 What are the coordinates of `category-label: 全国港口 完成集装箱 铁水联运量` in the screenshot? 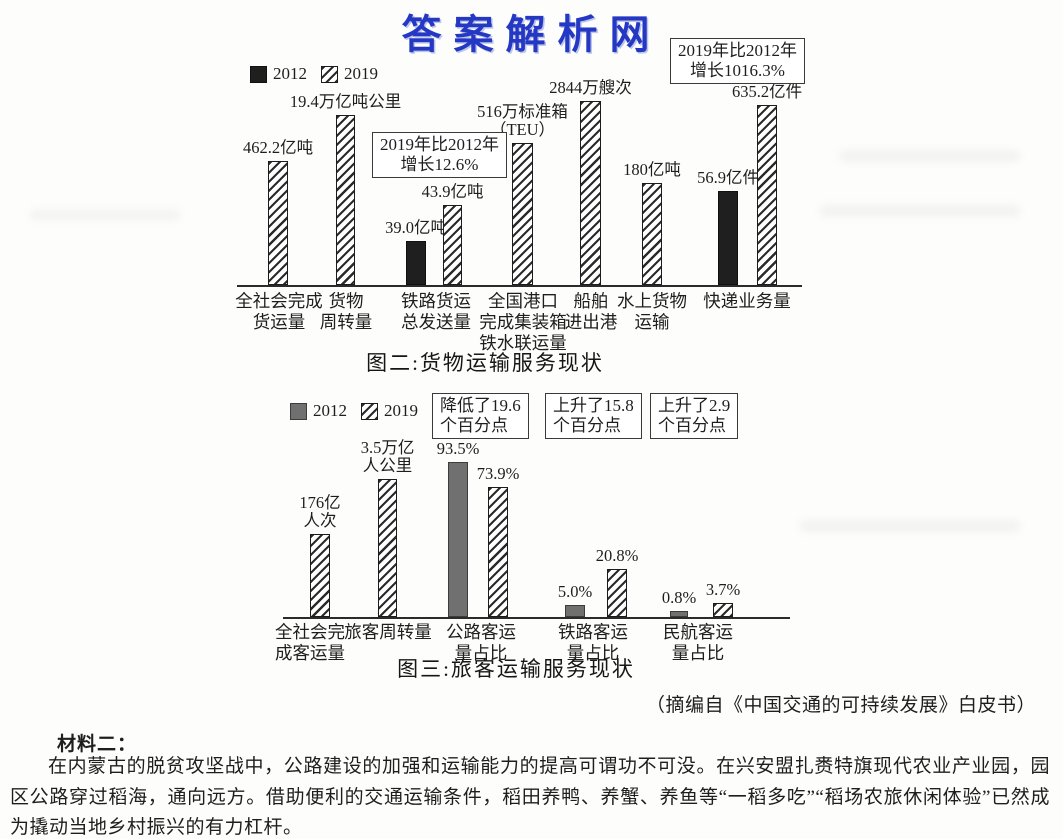 It's located at (523, 322).